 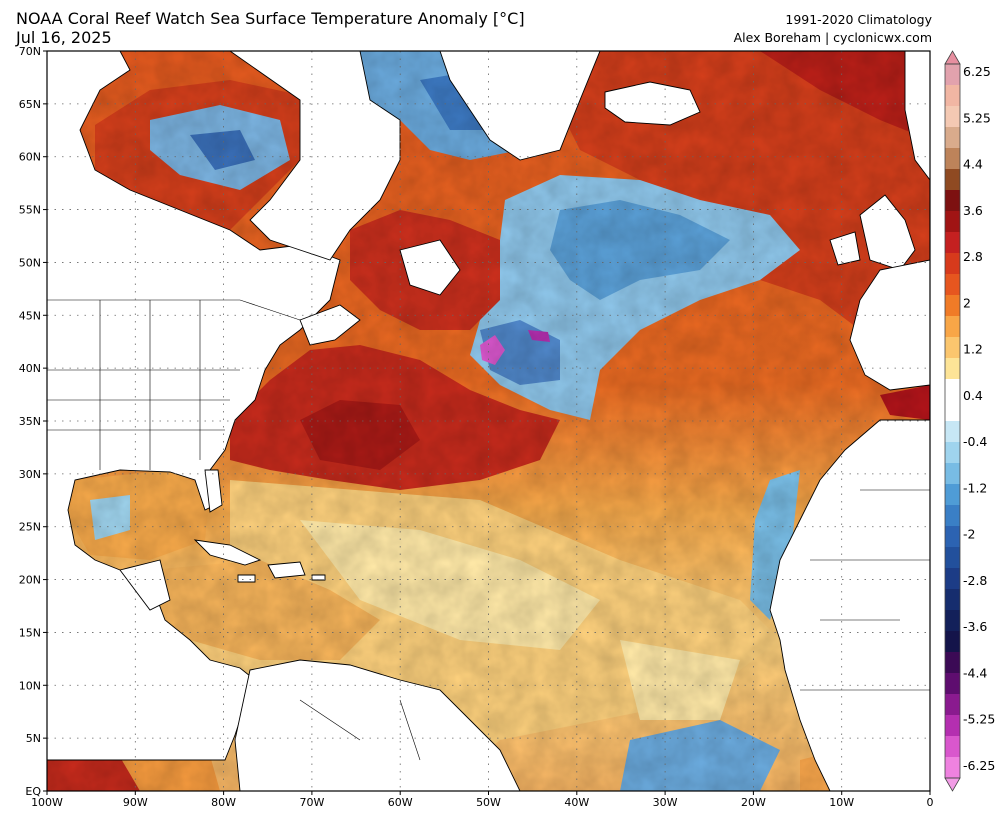 I want to click on lat-tick-label: EQ, so click(x=33, y=791).